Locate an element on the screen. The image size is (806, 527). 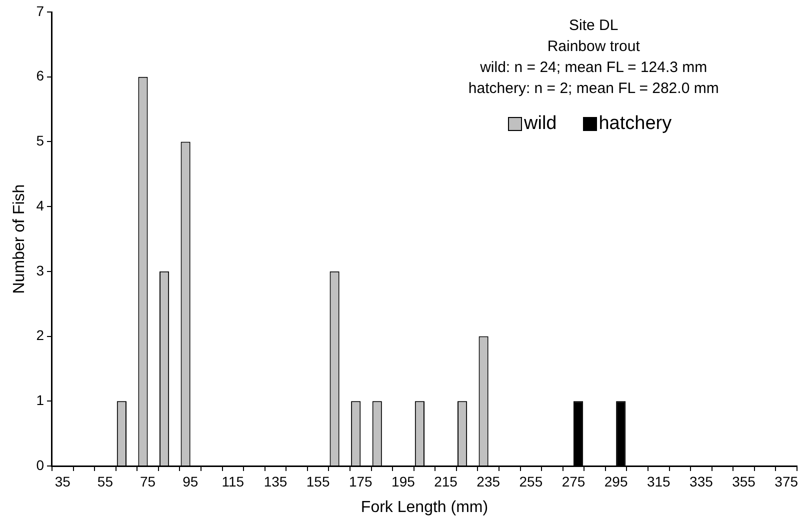
chart-title: Site DL is located at coordinates (593, 25).